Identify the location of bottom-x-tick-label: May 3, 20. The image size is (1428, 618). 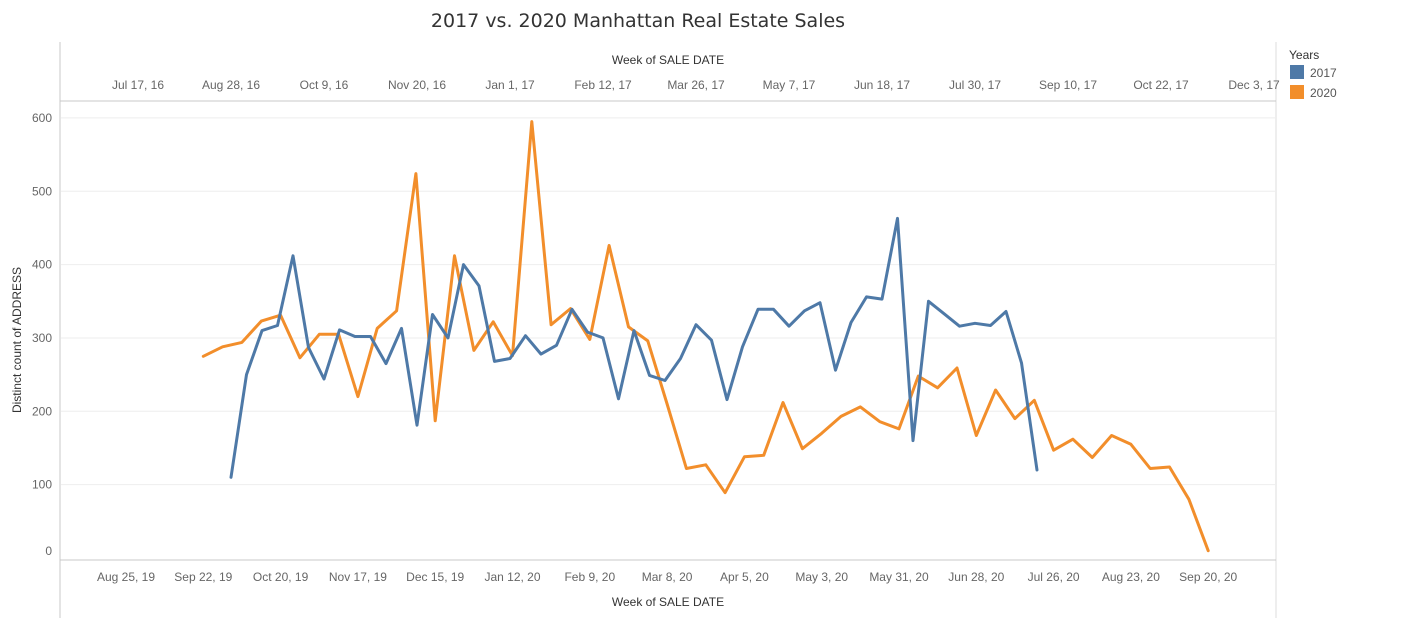
(821, 577).